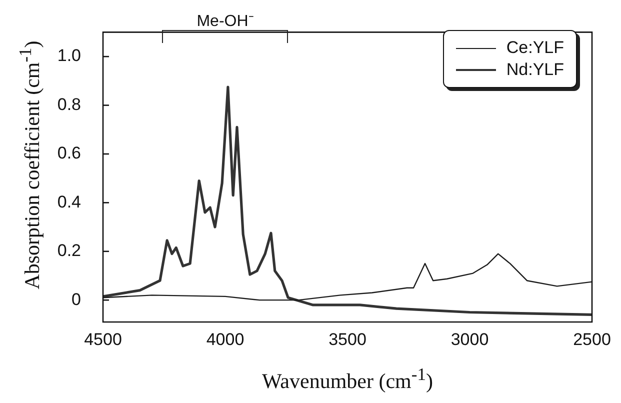 The width and height of the screenshot is (621, 403). What do you see at coordinates (347, 339) in the screenshot?
I see `x-tick-label: 3500` at bounding box center [347, 339].